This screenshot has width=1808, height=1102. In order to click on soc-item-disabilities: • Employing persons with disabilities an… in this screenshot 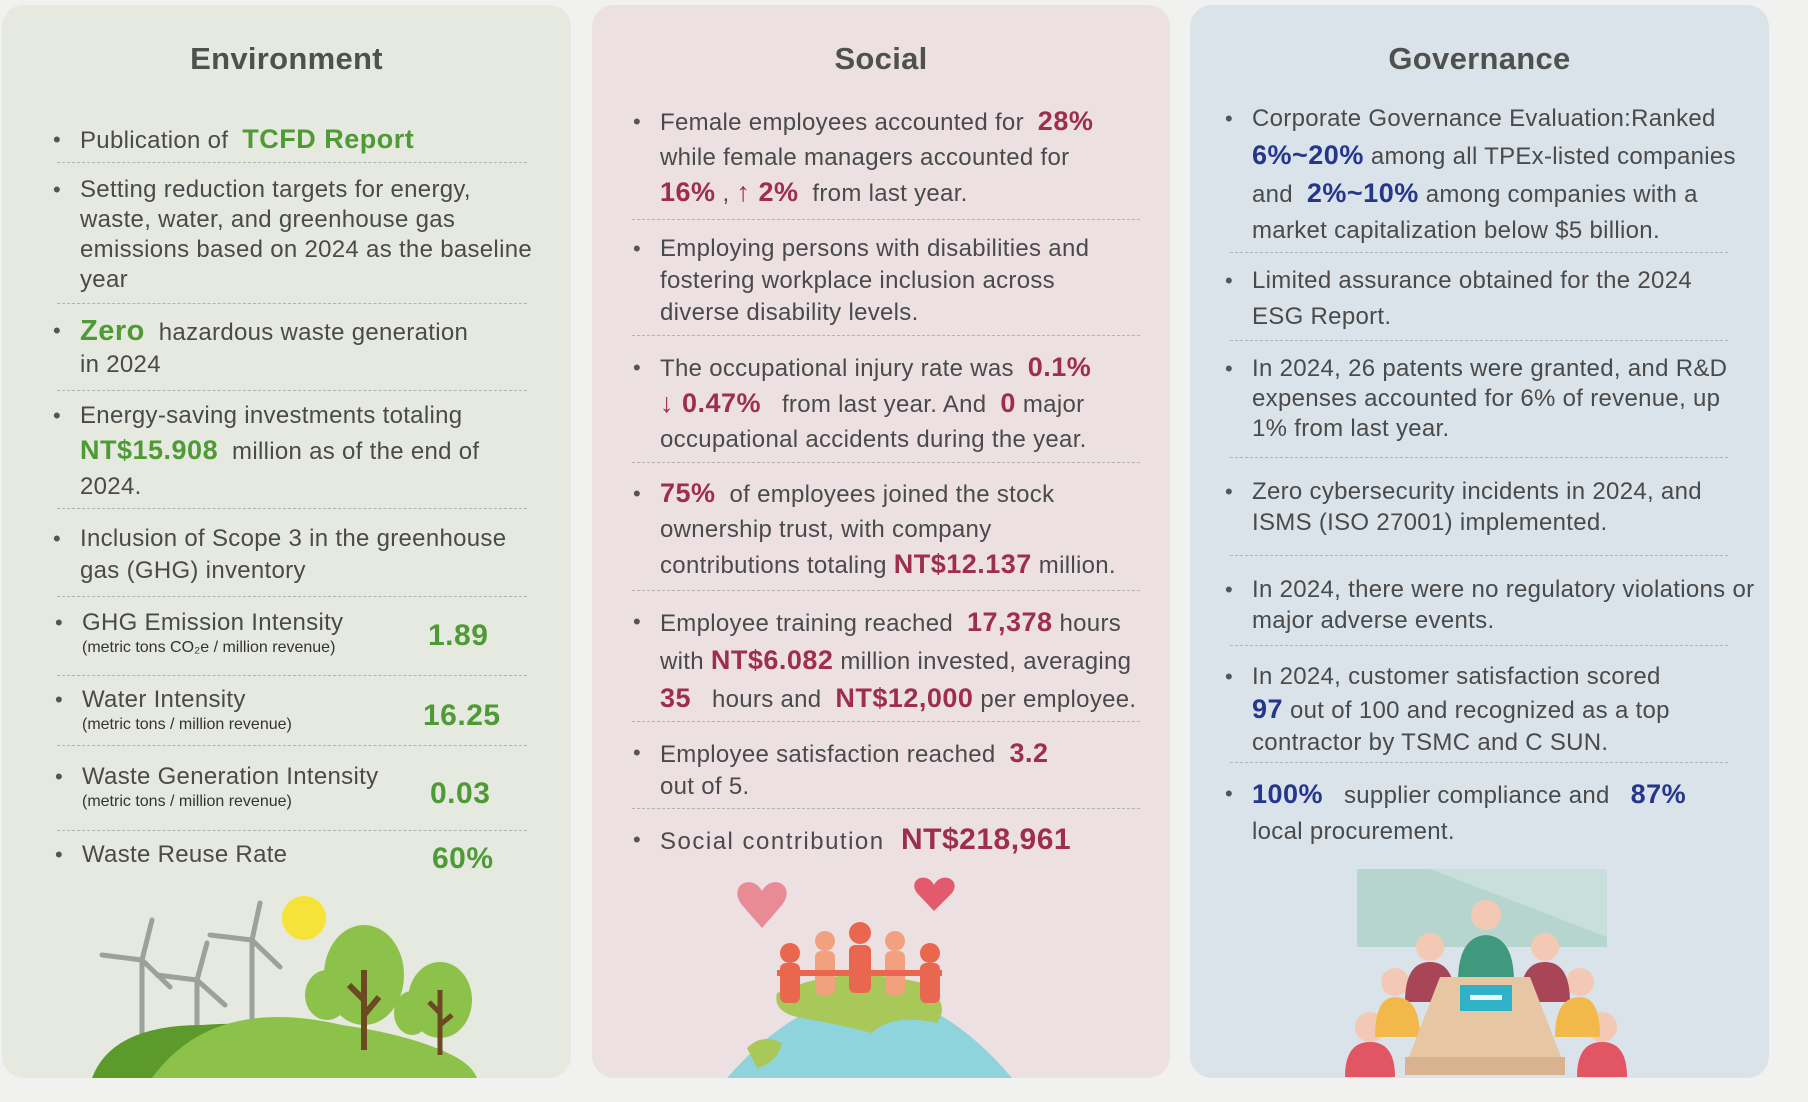, I will do `click(861, 280)`.